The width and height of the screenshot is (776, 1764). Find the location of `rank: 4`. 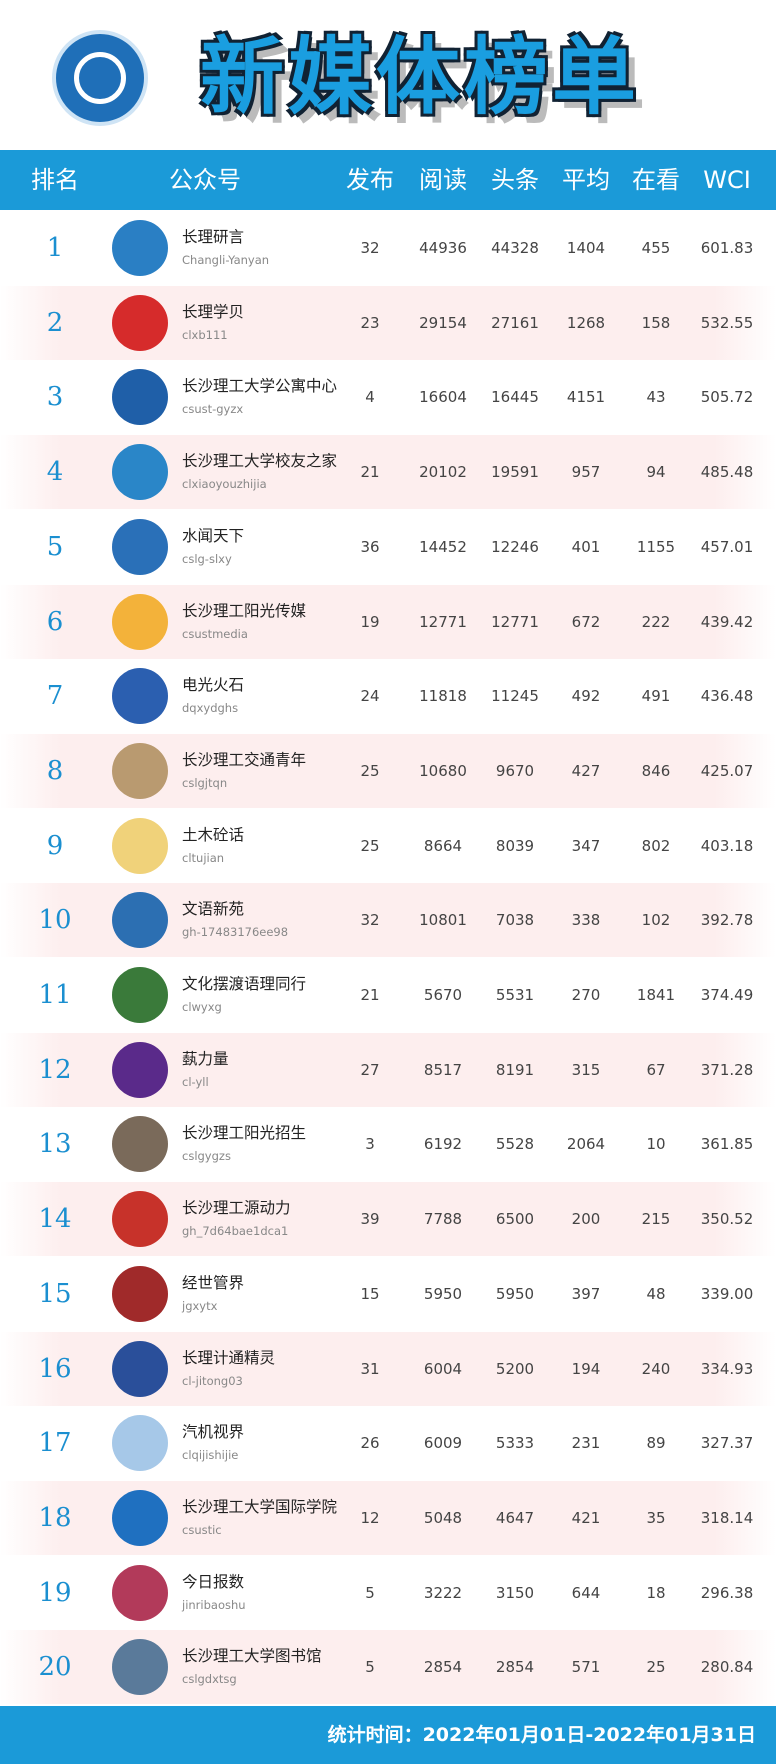

rank: 4 is located at coordinates (55, 472).